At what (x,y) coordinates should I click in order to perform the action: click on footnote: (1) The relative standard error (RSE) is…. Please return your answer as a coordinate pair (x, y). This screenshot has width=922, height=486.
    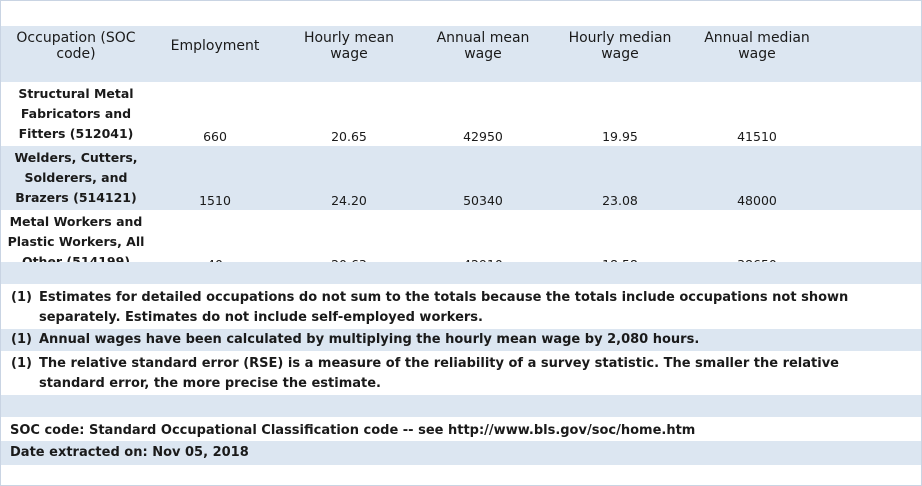
    Looking at the image, I should click on (461, 374).